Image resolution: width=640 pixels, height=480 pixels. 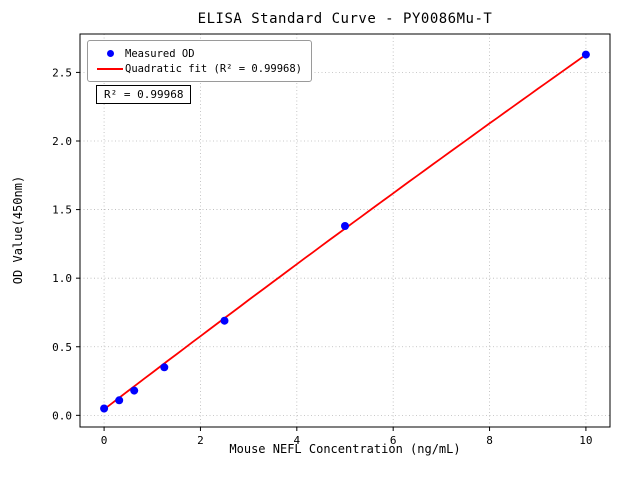 What do you see at coordinates (160, 53) in the screenshot?
I see `legend-label-measured-od: Measured OD` at bounding box center [160, 53].